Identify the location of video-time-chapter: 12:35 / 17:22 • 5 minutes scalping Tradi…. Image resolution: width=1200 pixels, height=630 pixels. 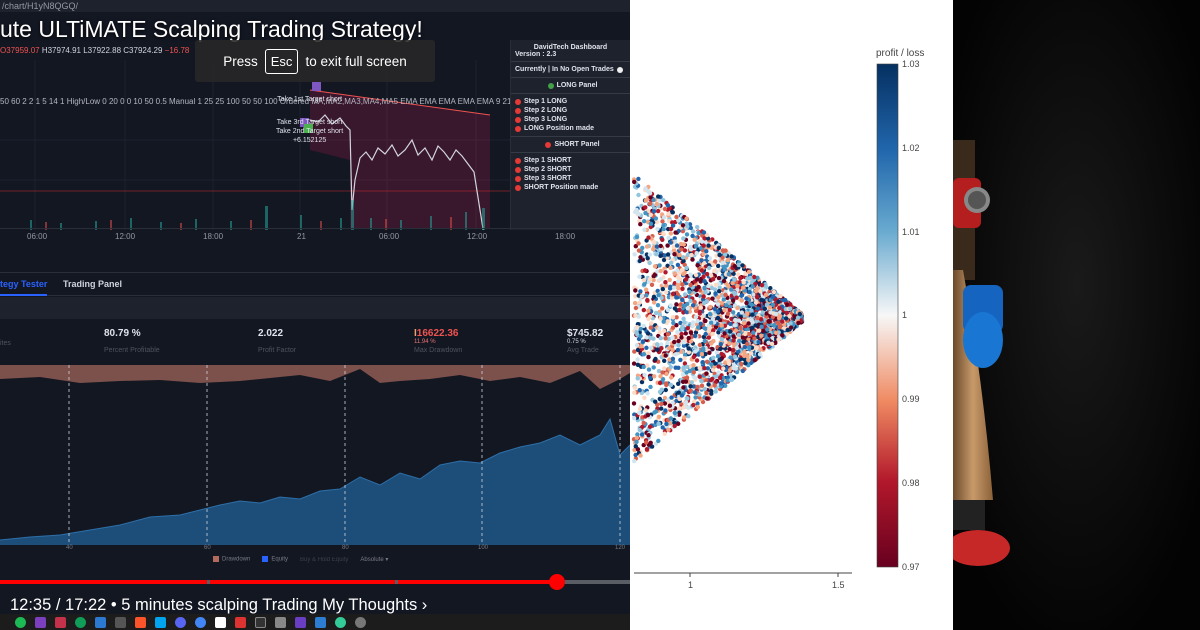
(219, 605).